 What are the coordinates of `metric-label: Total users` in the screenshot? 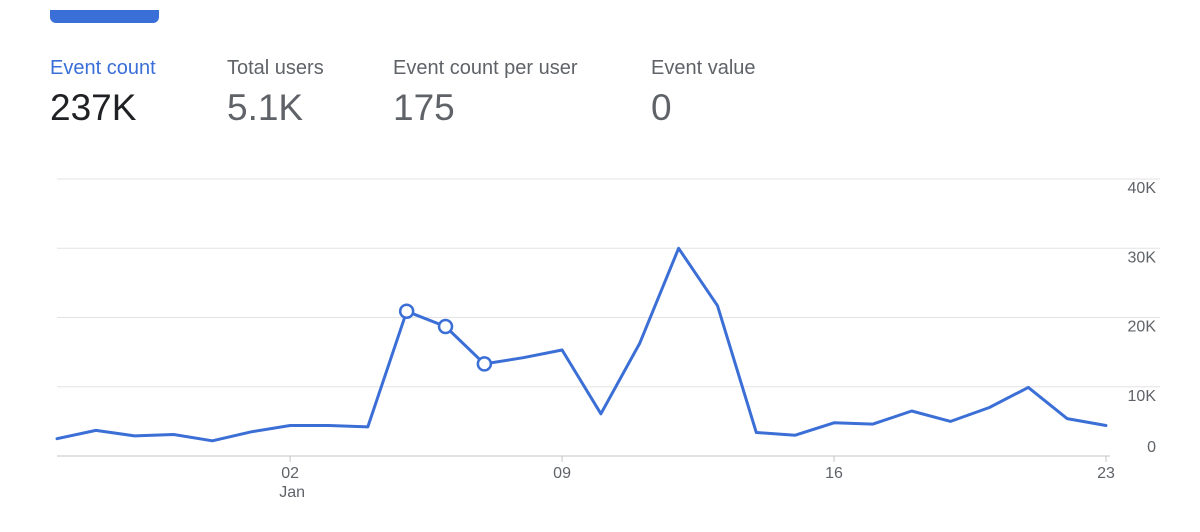 It's located at (275, 68).